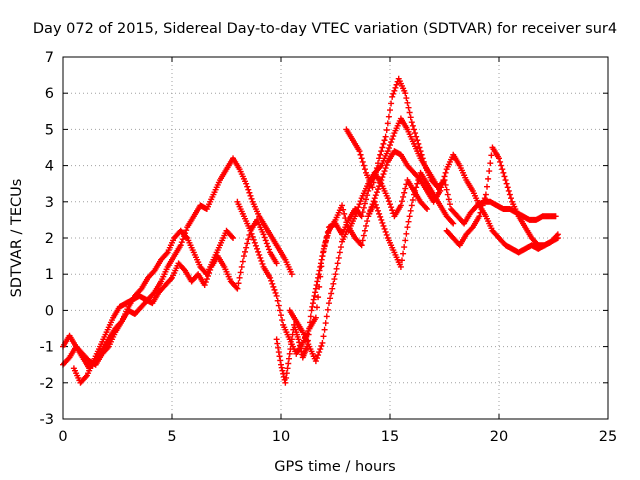 The image size is (640, 480). What do you see at coordinates (49, 58) in the screenshot?
I see `y-tick-label: 7` at bounding box center [49, 58].